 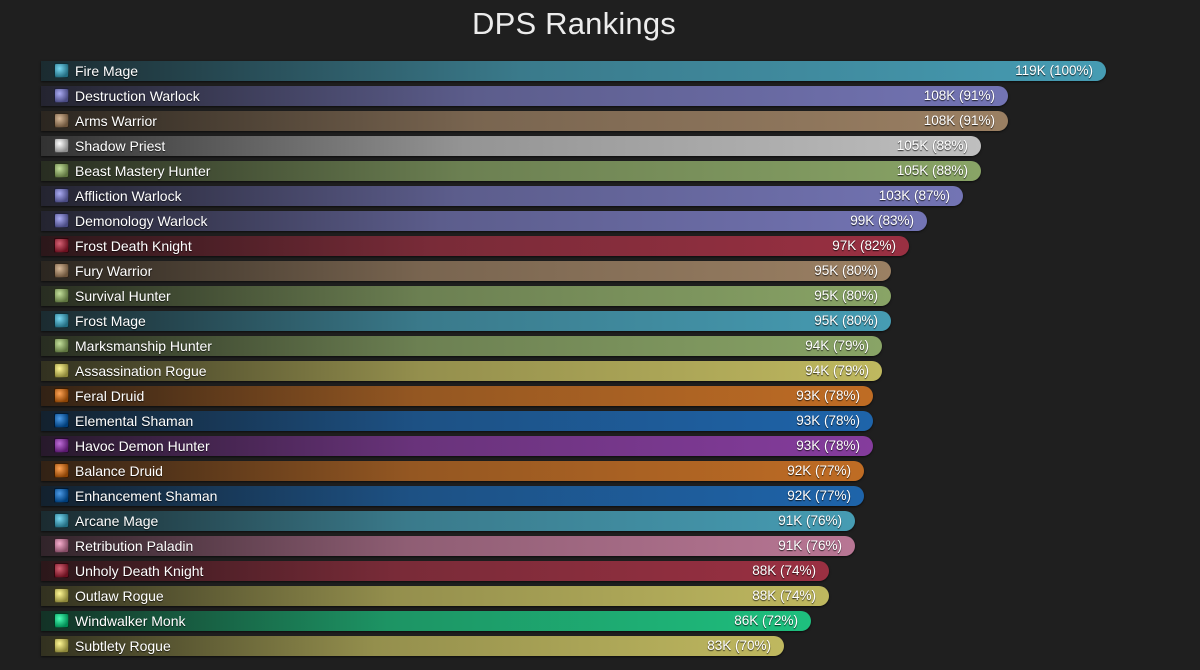 I want to click on bar-label: Outlaw Rogue, so click(x=119, y=596).